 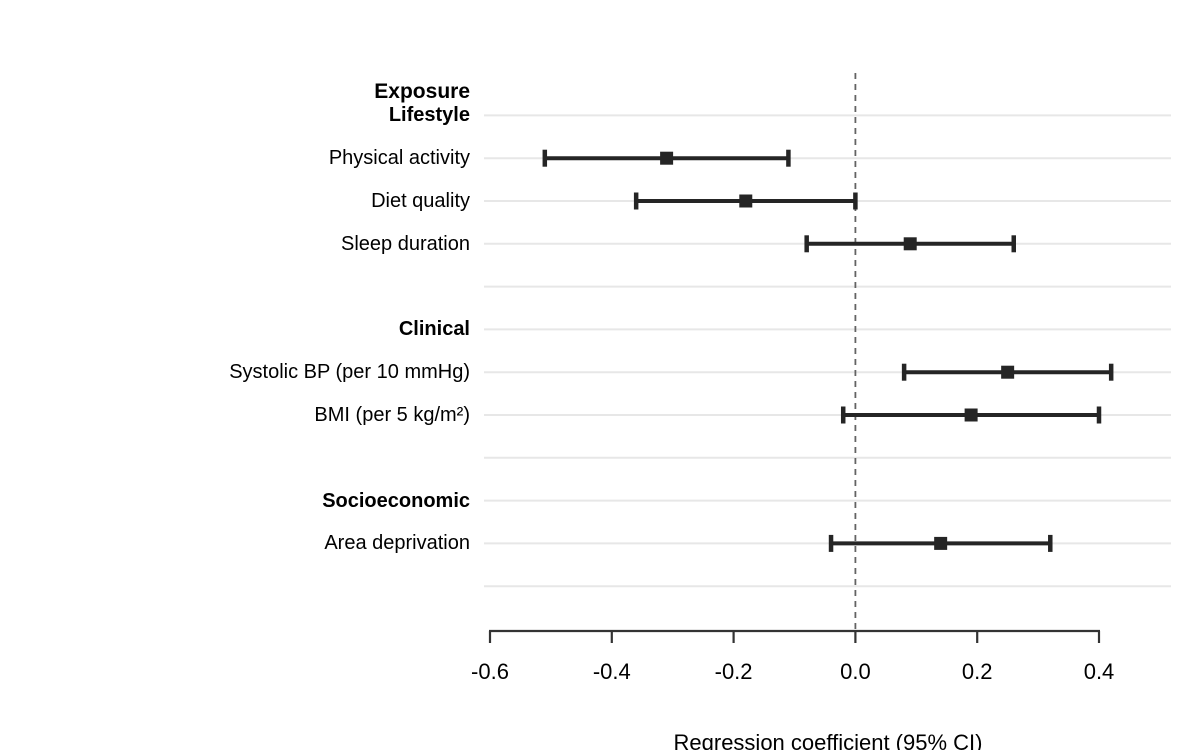 I want to click on x-tick-label: -0.2, so click(x=733, y=671).